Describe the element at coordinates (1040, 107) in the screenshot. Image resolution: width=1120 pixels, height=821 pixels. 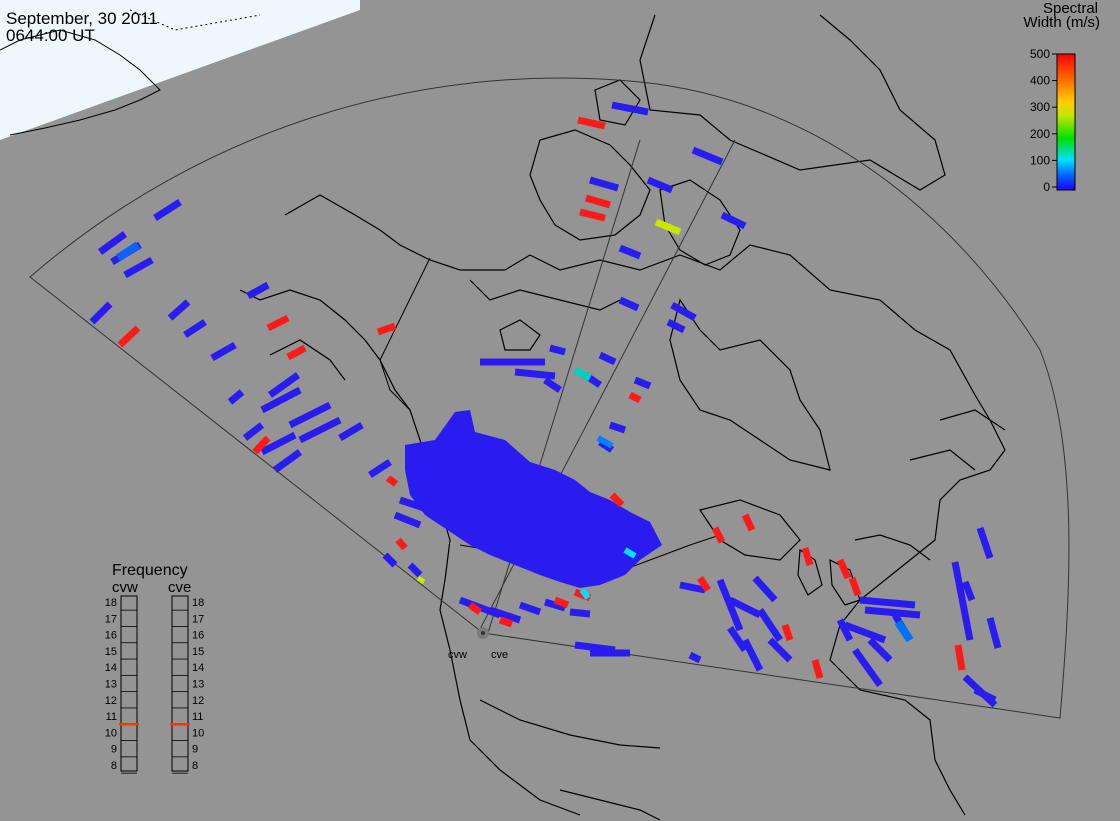
I see `colorbar-tick-label: 300` at that location.